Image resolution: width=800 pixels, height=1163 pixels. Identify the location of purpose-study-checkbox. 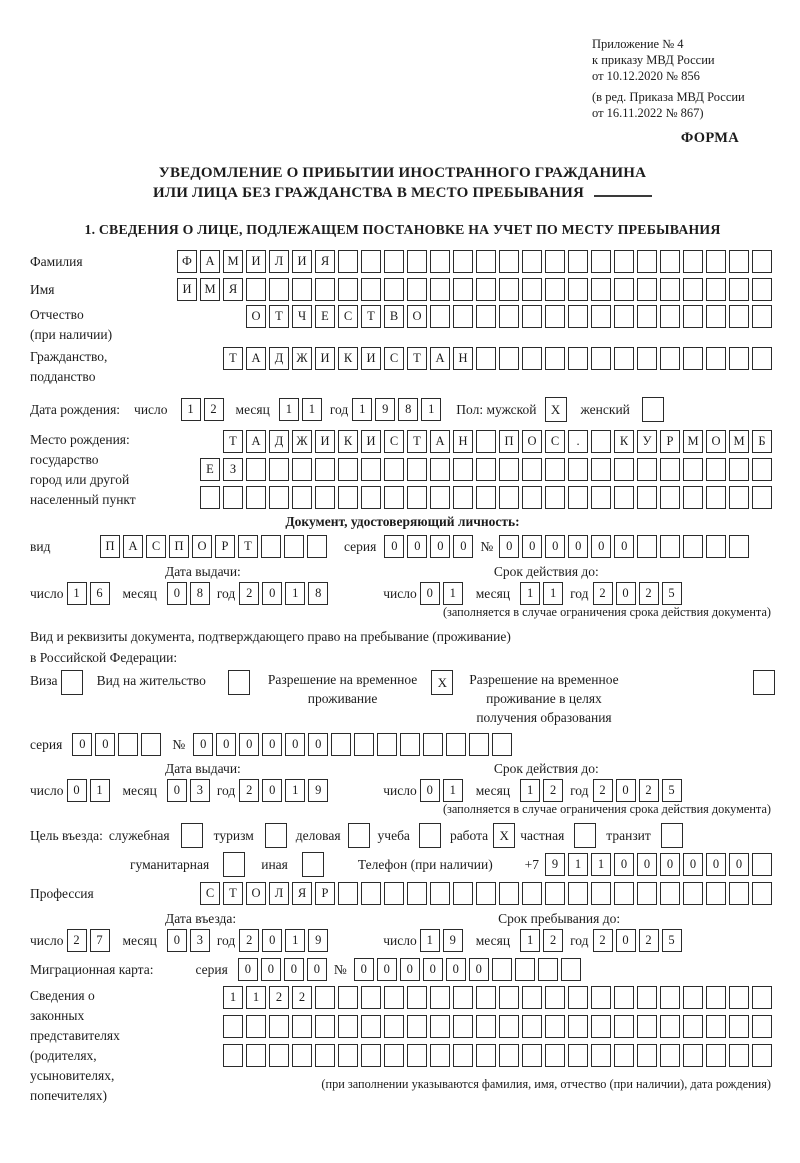
(429, 835).